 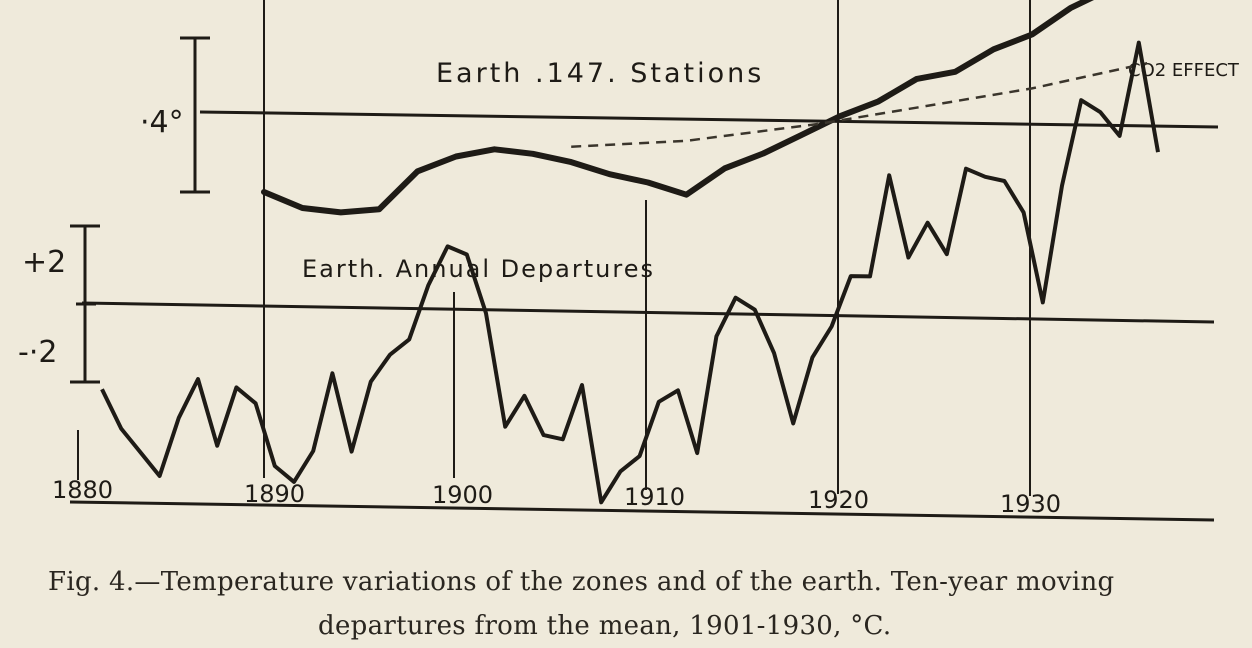 What do you see at coordinates (605, 626) in the screenshot?
I see `caption-line-2: departures from the mean, 1901-1930, °C.` at bounding box center [605, 626].